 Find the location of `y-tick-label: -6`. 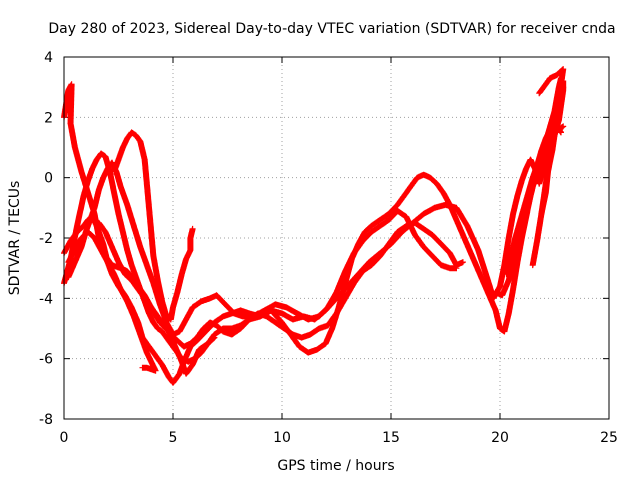

y-tick-label: -6 is located at coordinates (46, 360).